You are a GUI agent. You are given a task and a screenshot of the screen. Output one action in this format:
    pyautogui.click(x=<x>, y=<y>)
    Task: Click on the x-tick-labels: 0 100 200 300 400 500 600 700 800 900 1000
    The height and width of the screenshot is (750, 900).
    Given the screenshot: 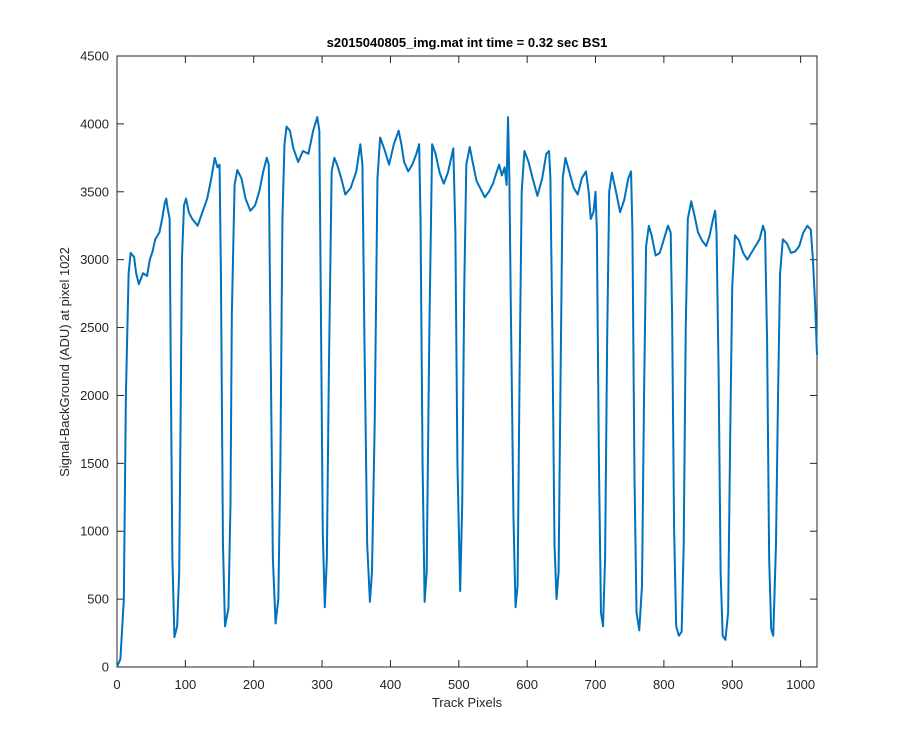 What is the action you would take?
    pyautogui.click(x=464, y=684)
    